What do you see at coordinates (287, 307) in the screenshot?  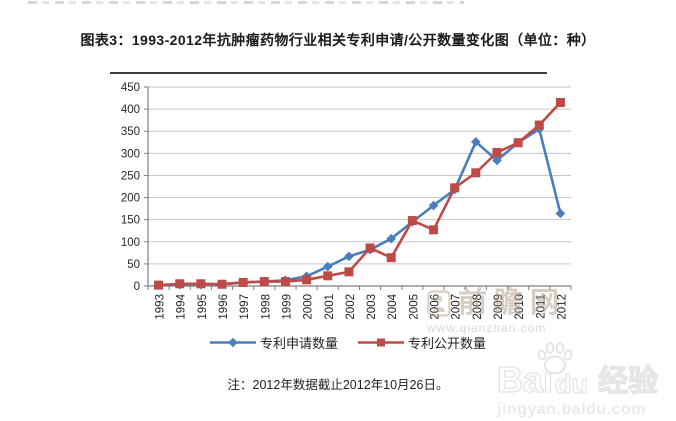 I see `x-tick-label: 1999` at bounding box center [287, 307].